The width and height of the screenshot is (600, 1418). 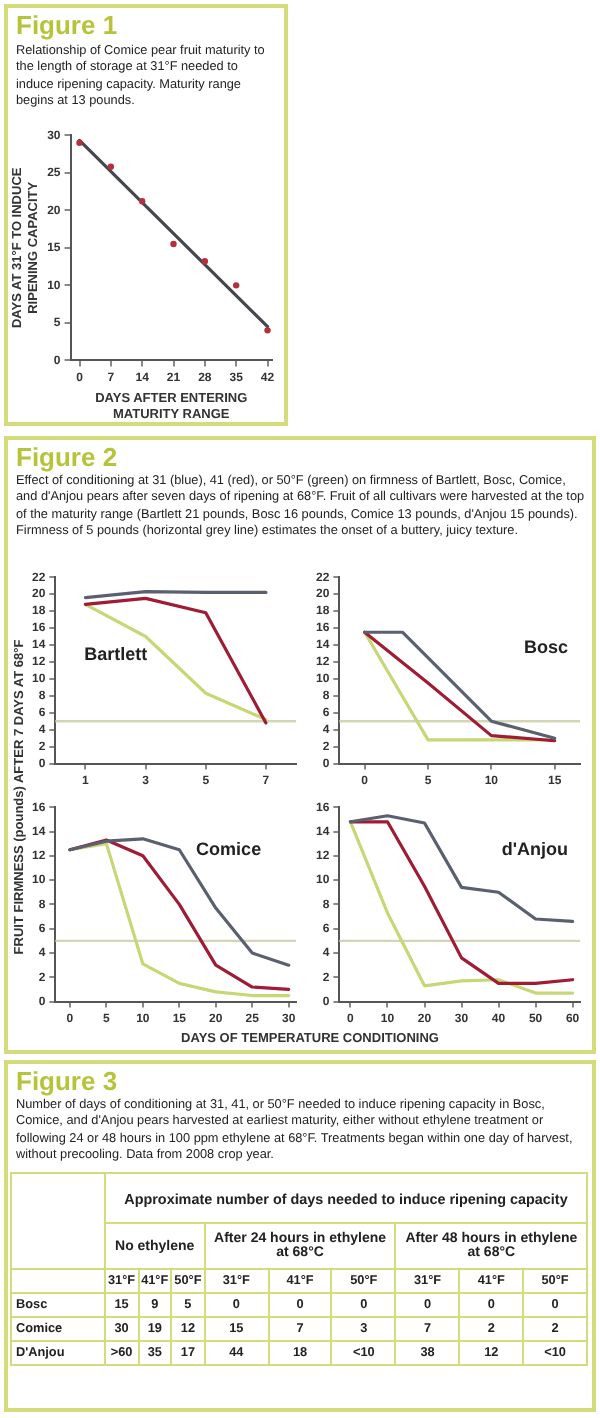 What do you see at coordinates (67, 1081) in the screenshot?
I see `text: Figure 3` at bounding box center [67, 1081].